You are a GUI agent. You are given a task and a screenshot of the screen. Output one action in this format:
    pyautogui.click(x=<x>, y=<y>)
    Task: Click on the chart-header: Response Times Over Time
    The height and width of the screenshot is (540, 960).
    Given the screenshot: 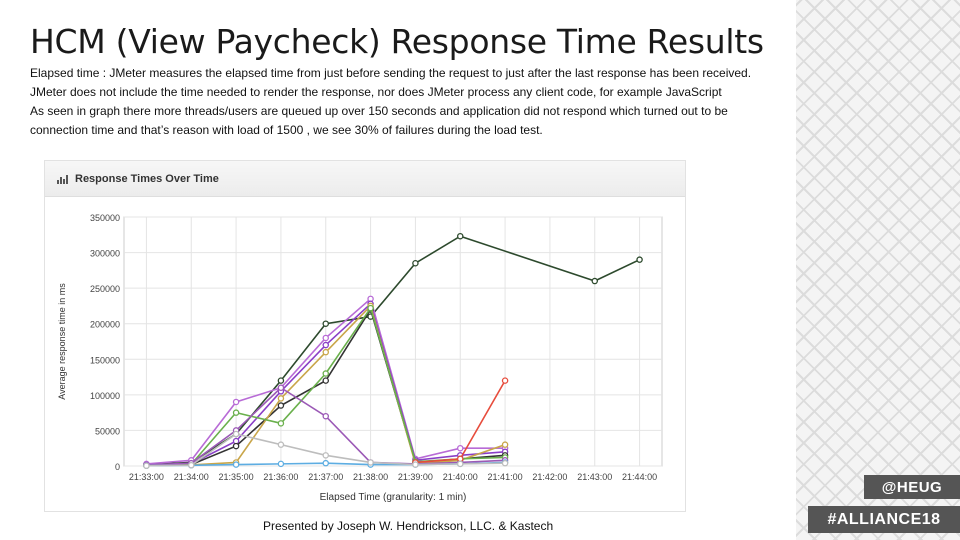 What is the action you would take?
    pyautogui.click(x=365, y=179)
    